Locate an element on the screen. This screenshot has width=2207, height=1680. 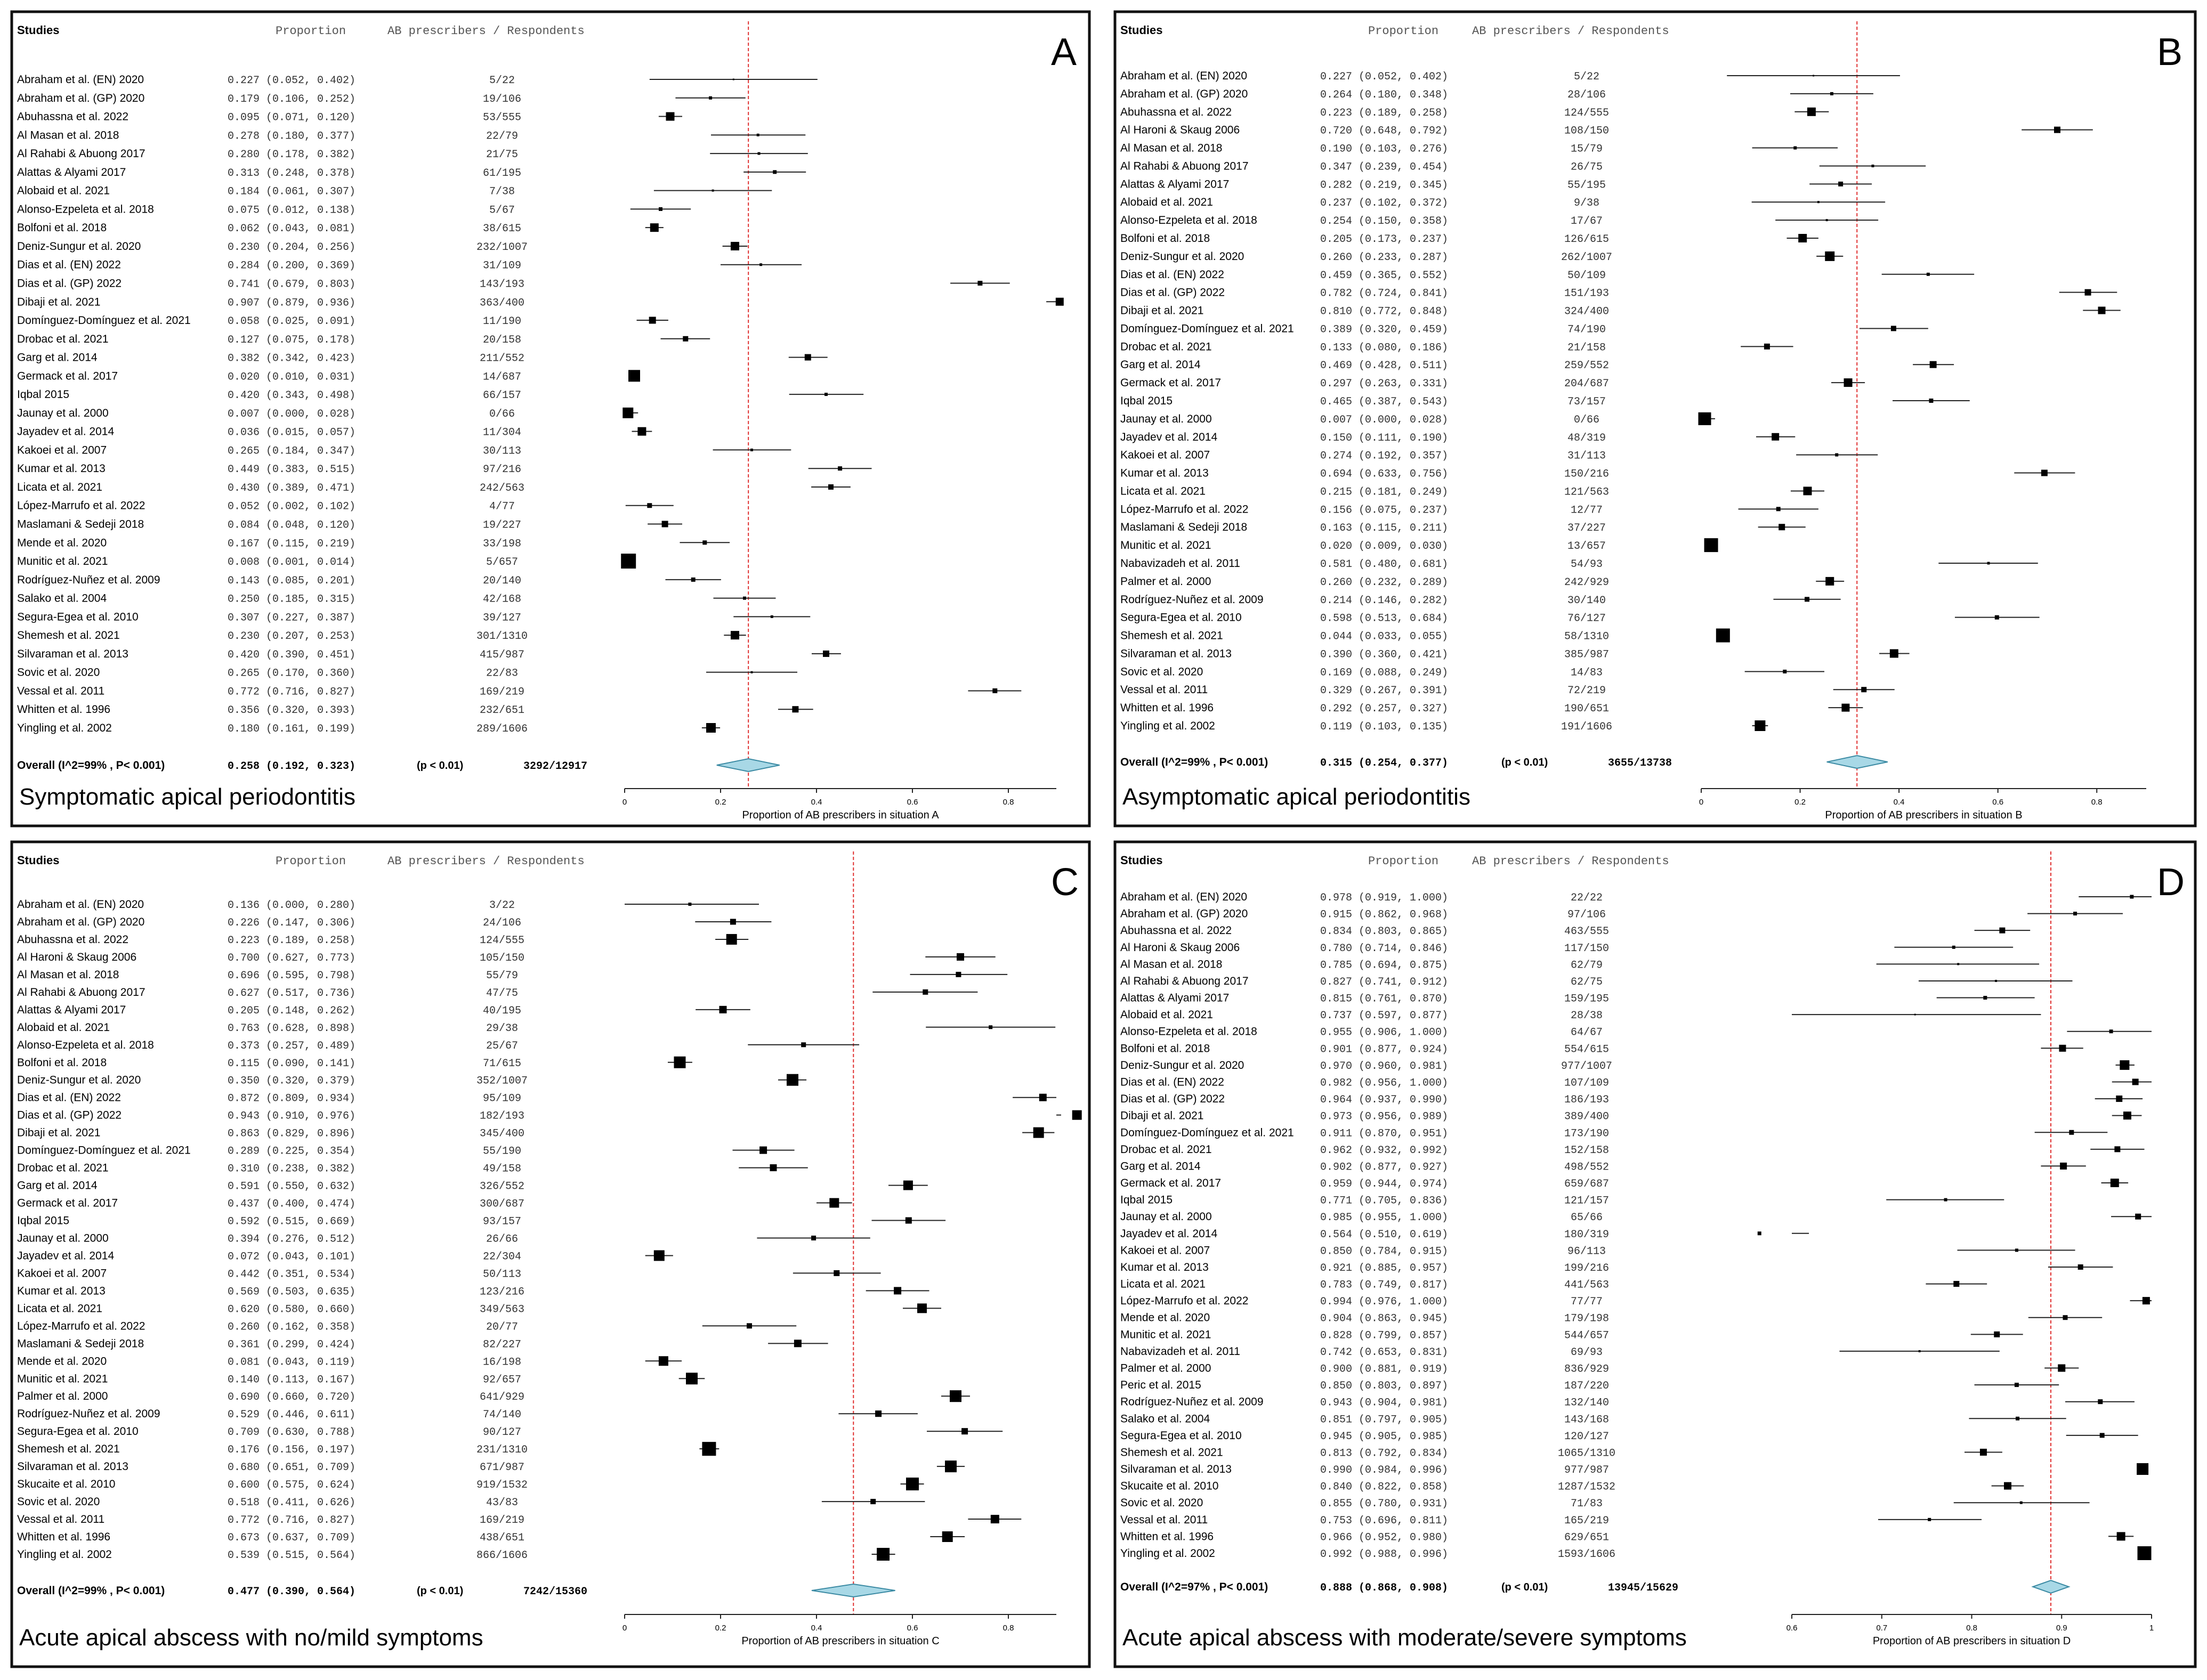
study-proportion-ci: 0.737 (0.597, 0.877) is located at coordinates (1384, 1016).